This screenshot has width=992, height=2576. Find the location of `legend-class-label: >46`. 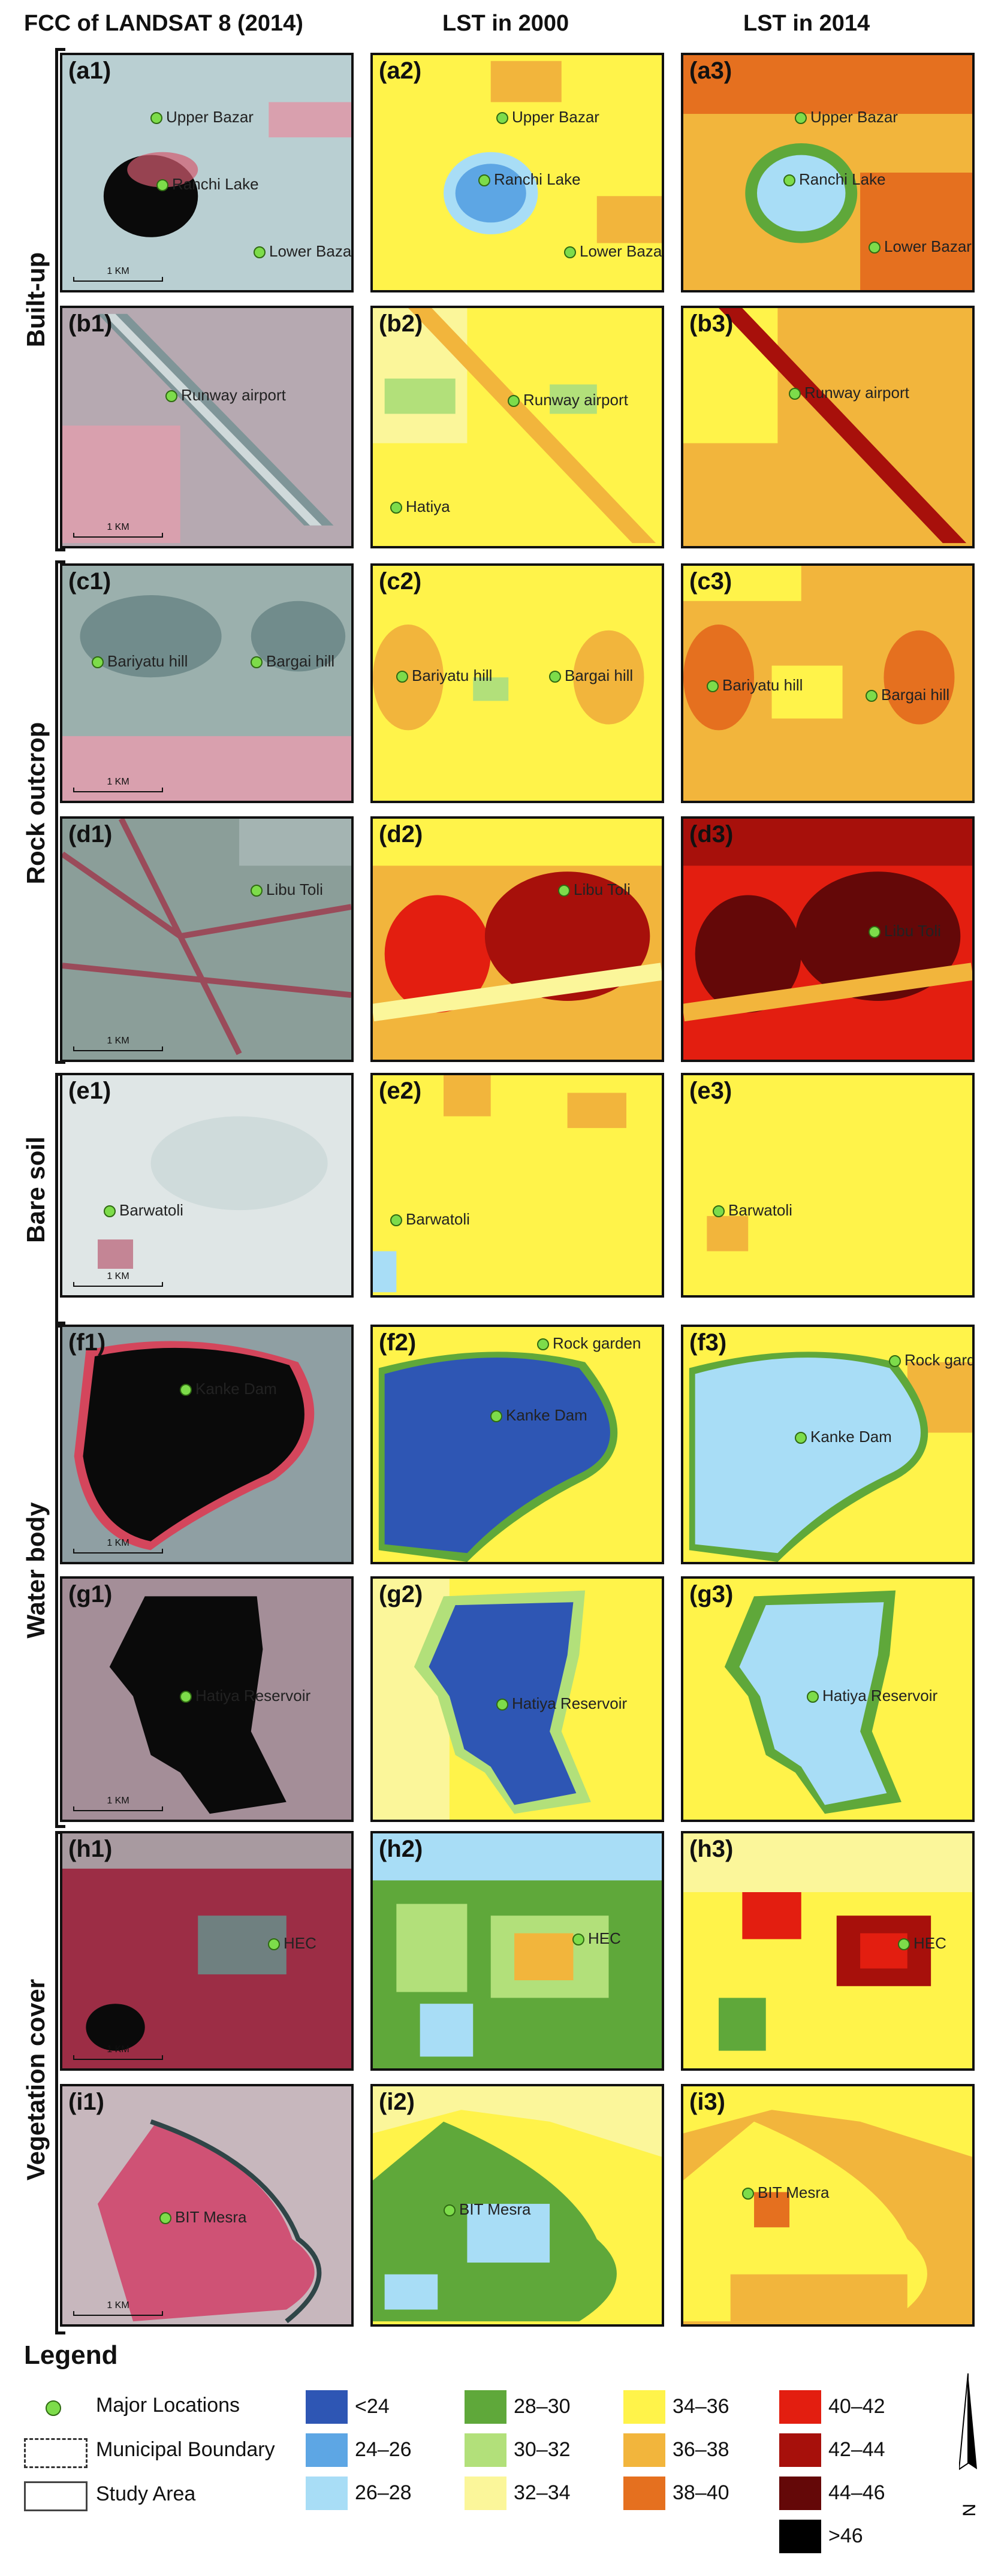

legend-class-label: >46 is located at coordinates (846, 2536).